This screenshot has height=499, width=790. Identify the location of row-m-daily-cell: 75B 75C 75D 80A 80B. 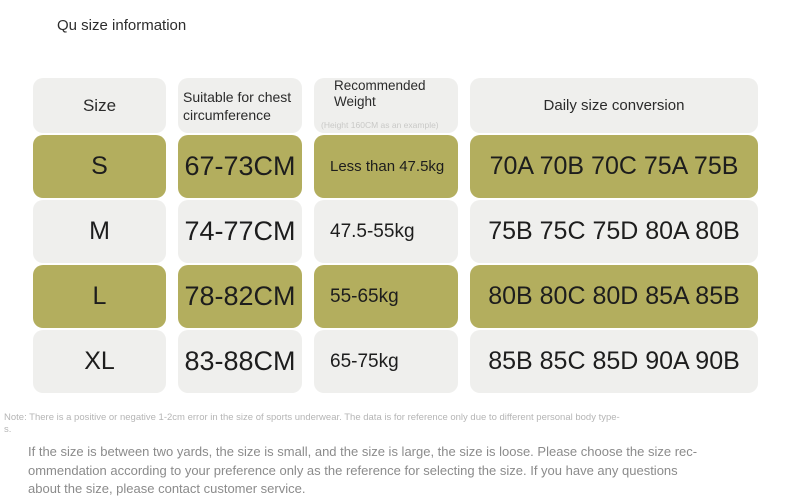
(614, 231).